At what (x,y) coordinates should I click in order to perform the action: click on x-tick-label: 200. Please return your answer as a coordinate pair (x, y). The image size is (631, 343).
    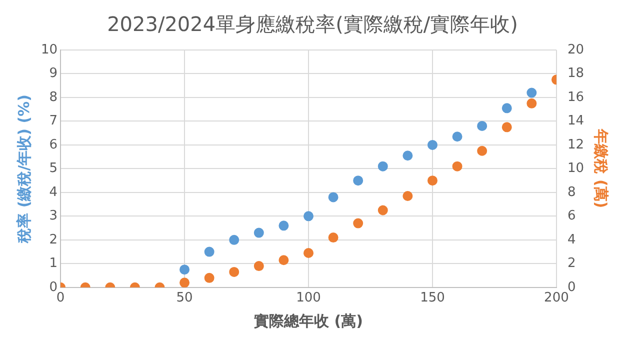
    Looking at the image, I should click on (556, 298).